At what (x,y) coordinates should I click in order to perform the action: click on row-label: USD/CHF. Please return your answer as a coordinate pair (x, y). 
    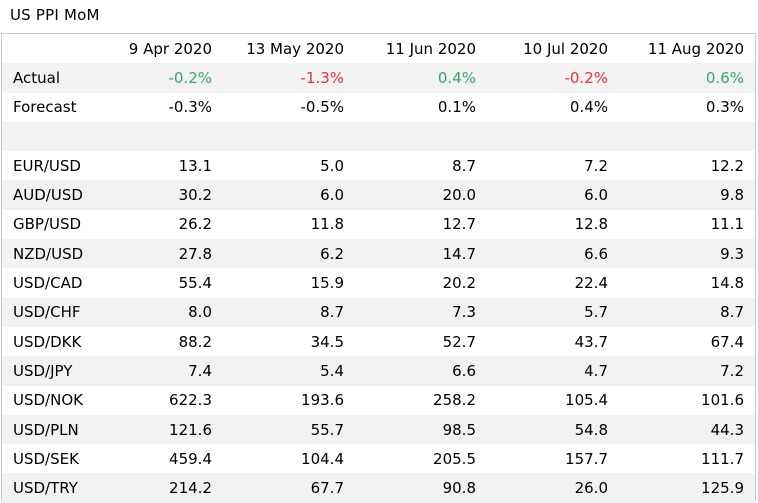
    Looking at the image, I should click on (52, 312).